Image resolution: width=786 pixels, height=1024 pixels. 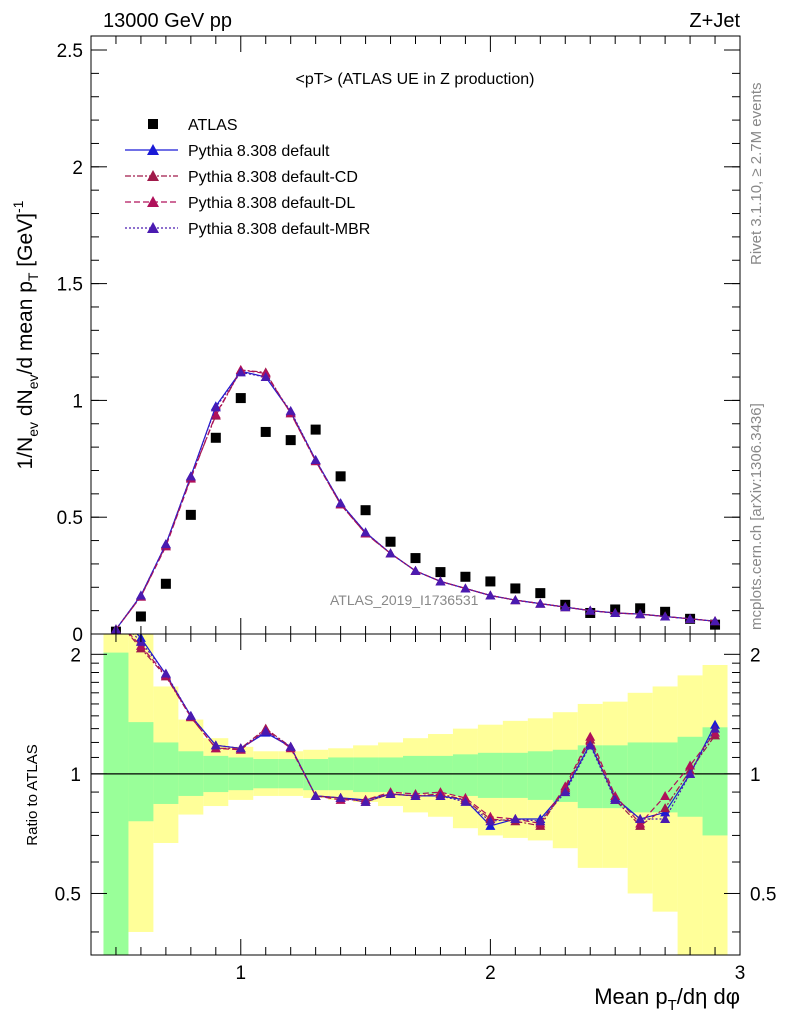 I want to click on main-ytick-label: 0.5, so click(x=70, y=518).